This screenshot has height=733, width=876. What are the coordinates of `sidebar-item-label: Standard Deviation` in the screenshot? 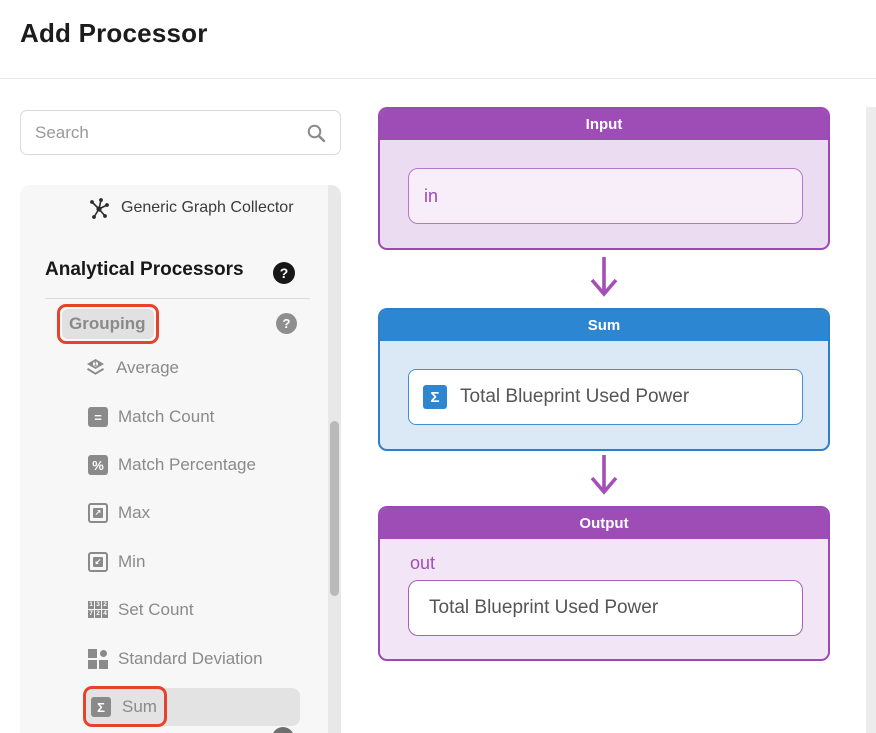 It's located at (190, 658).